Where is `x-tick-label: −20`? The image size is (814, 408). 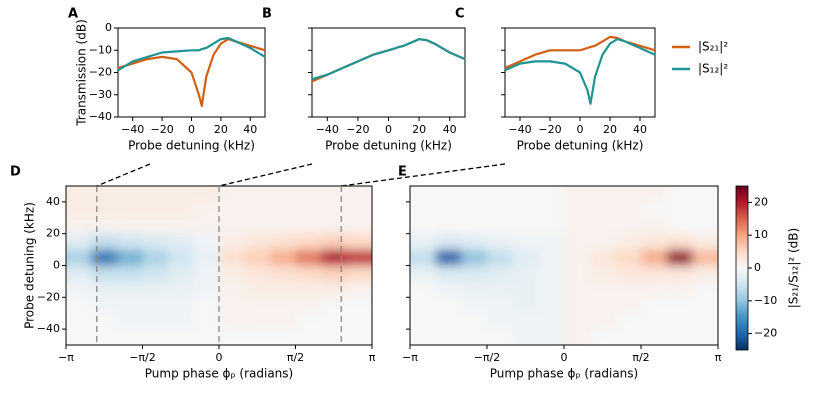 x-tick-label: −20 is located at coordinates (549, 129).